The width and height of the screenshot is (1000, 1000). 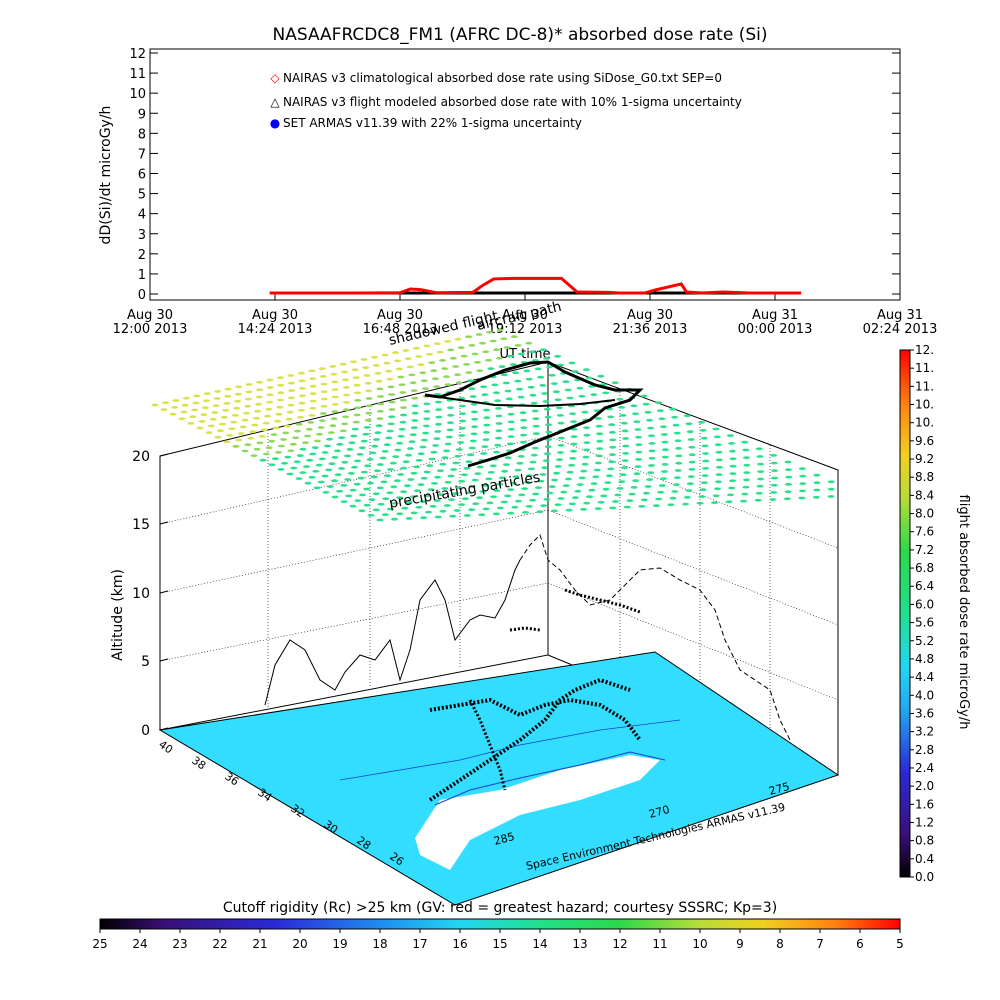 I want to click on x-tick-time: 14:24 2013, so click(x=275, y=329).